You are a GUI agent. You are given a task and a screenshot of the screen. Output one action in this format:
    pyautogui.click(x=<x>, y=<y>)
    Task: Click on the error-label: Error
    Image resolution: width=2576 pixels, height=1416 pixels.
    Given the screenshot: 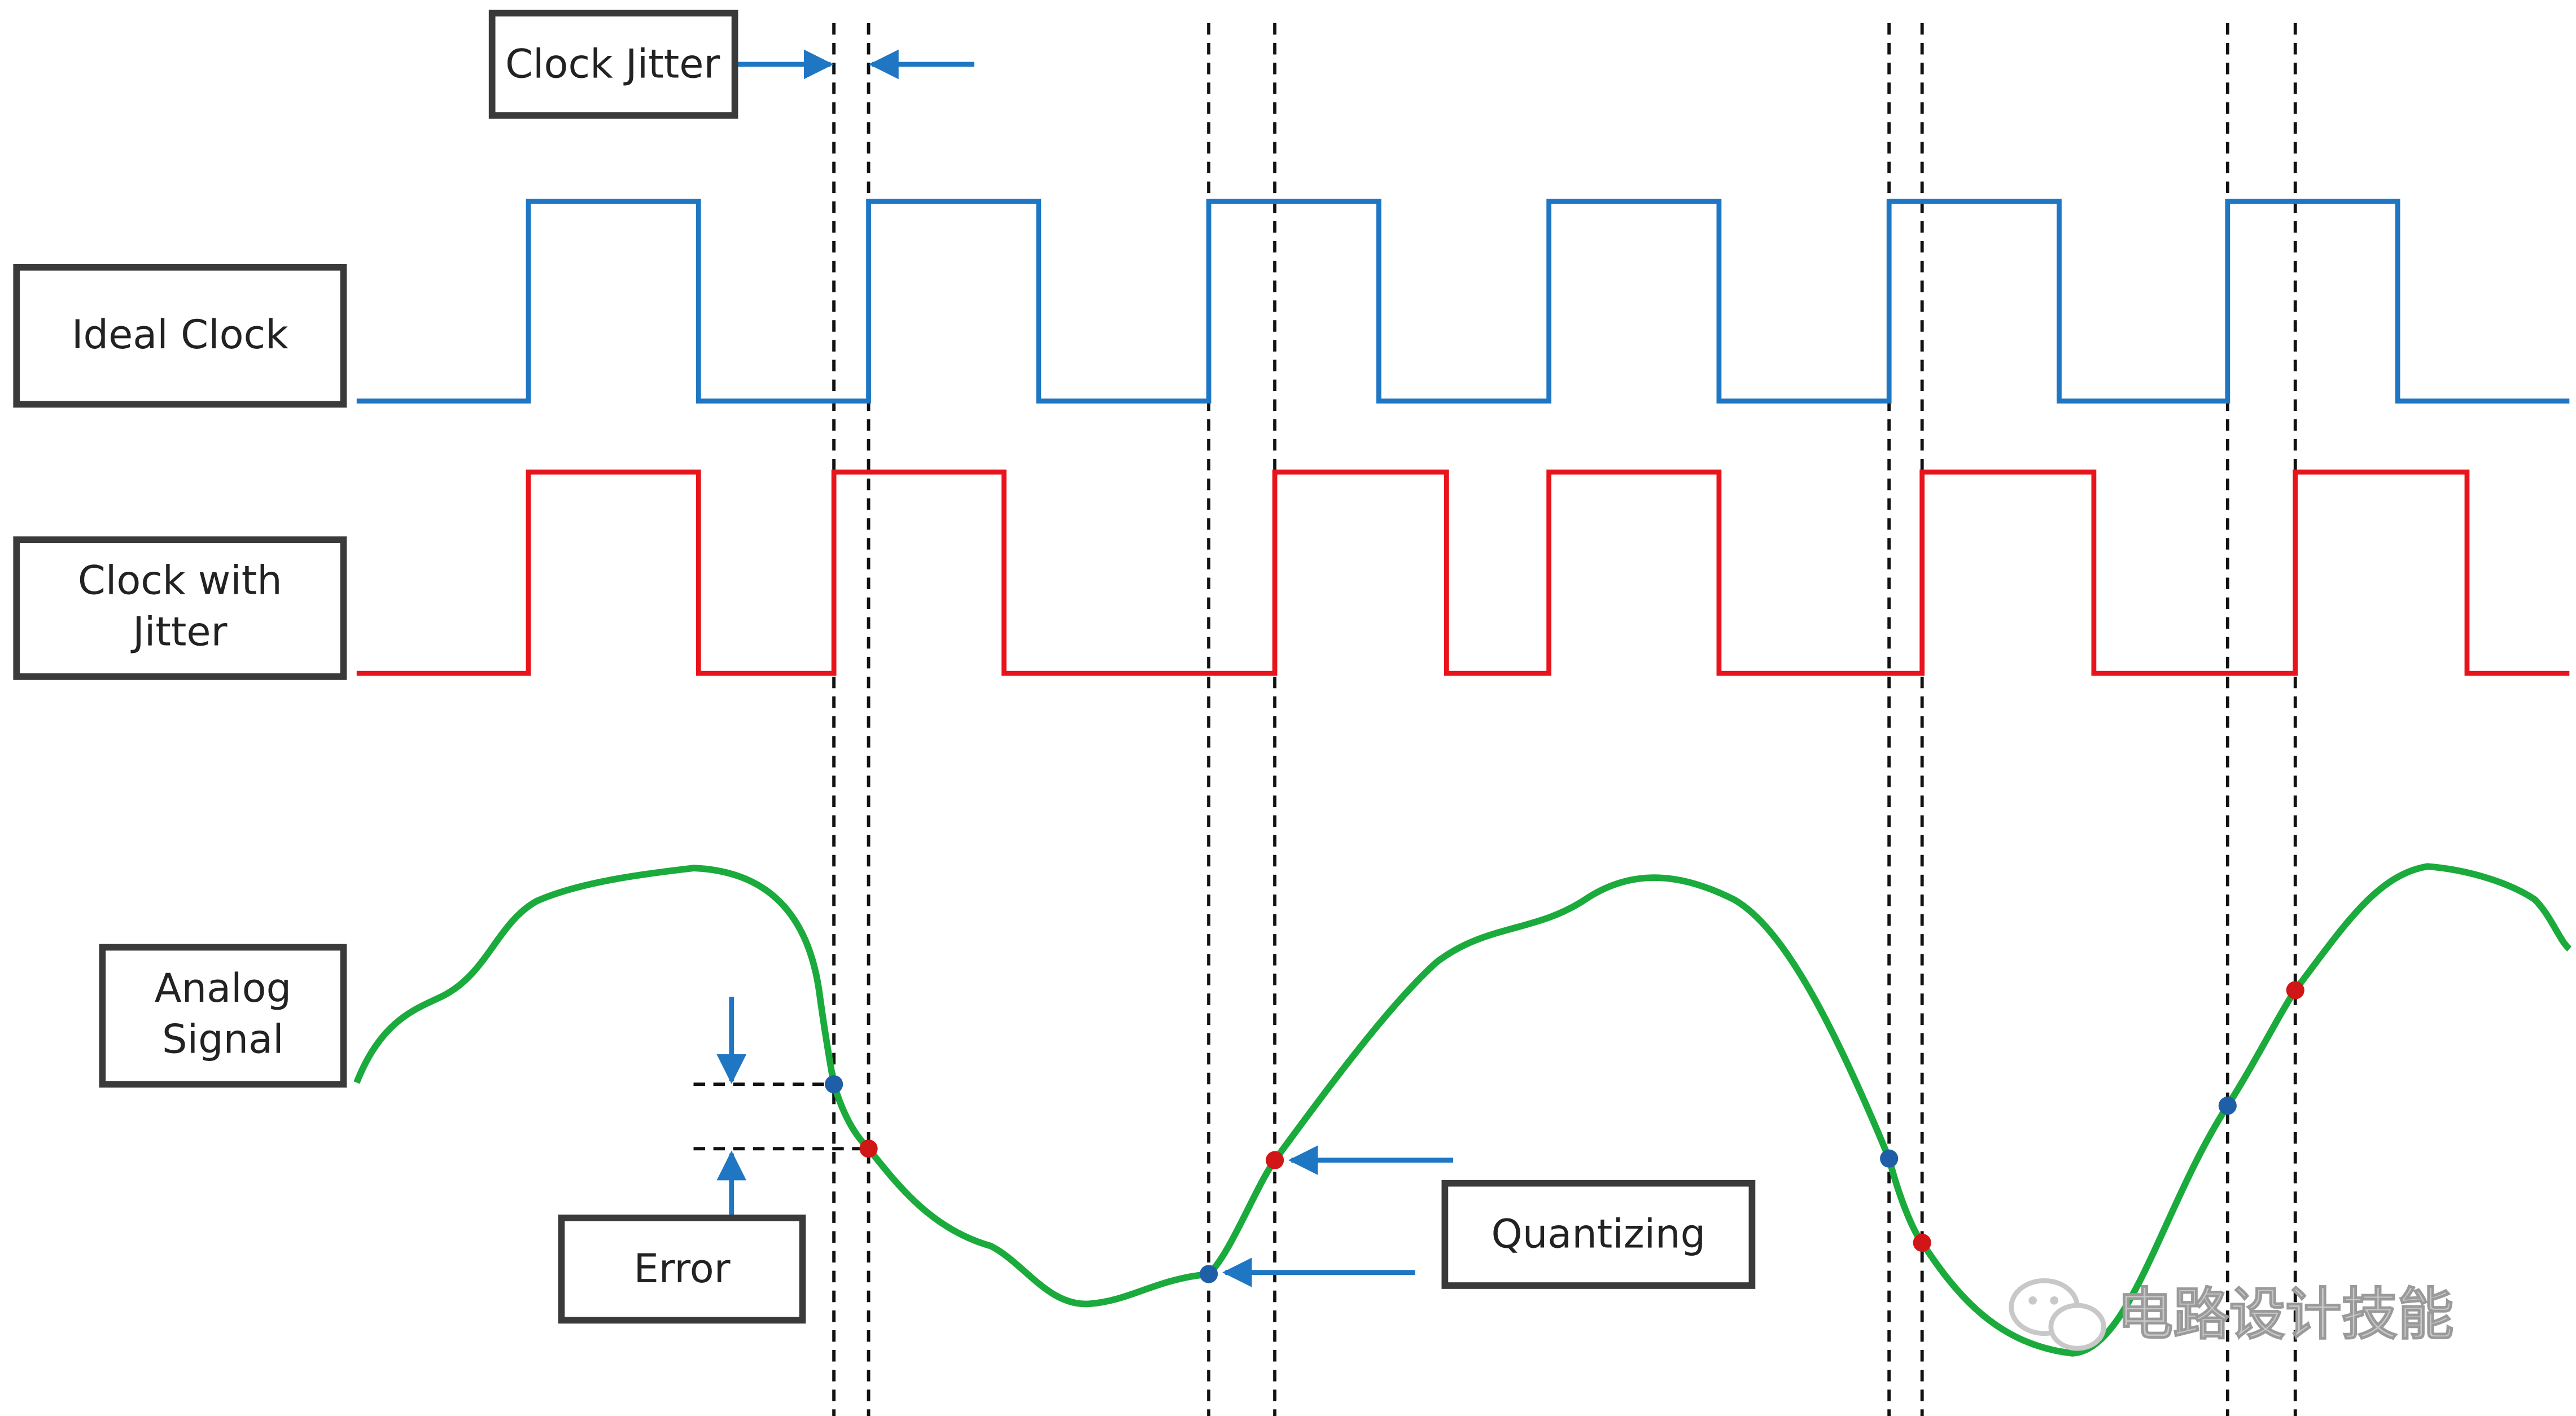 What is the action you would take?
    pyautogui.click(x=681, y=1269)
    